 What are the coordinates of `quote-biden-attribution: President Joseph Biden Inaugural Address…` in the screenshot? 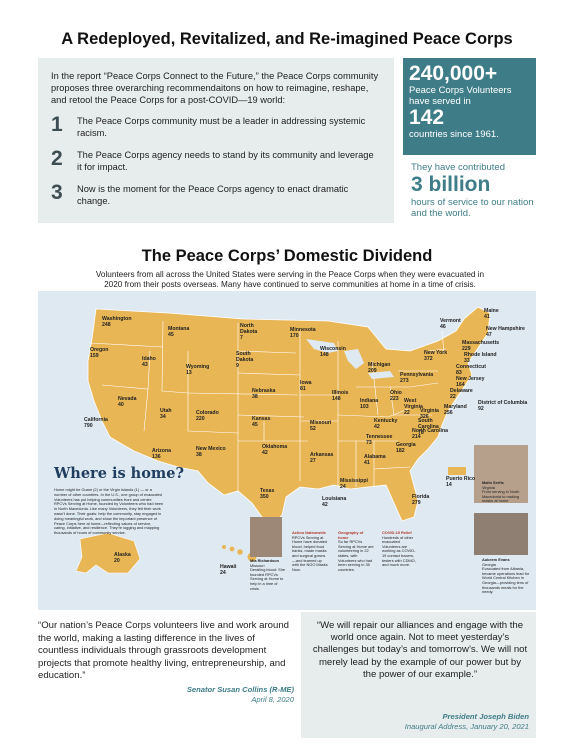 It's located at (420, 721).